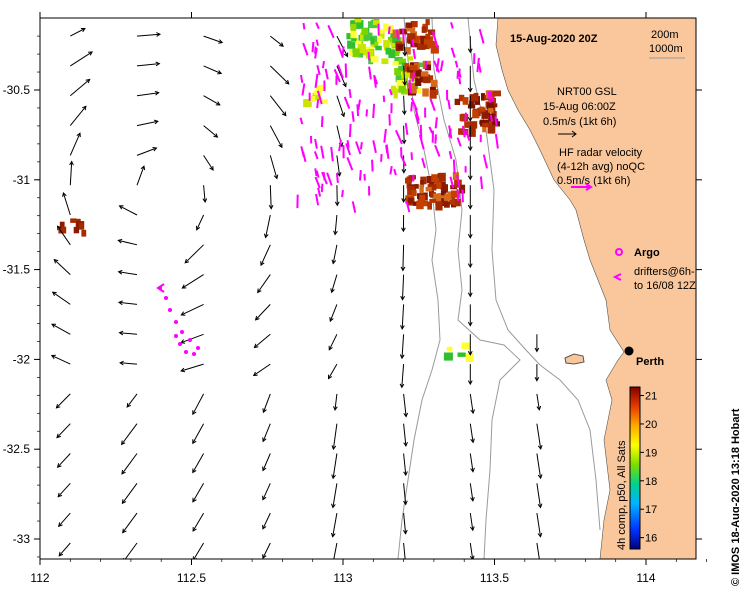  I want to click on radar-legend-line1: HF radar velocity, so click(601, 153).